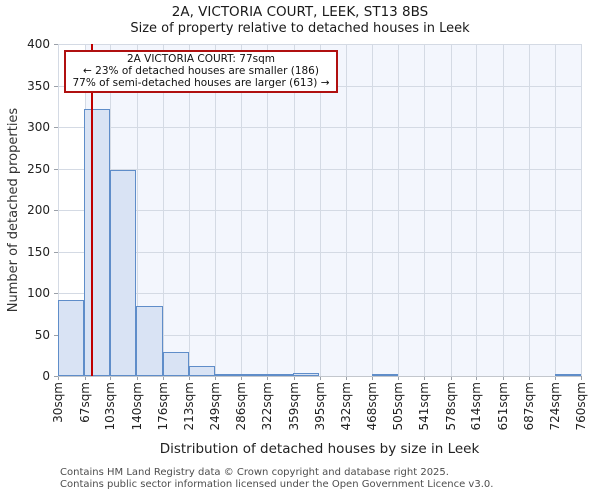 The height and width of the screenshot is (500, 600). I want to click on y-tick-label: 200, so click(38, 210).